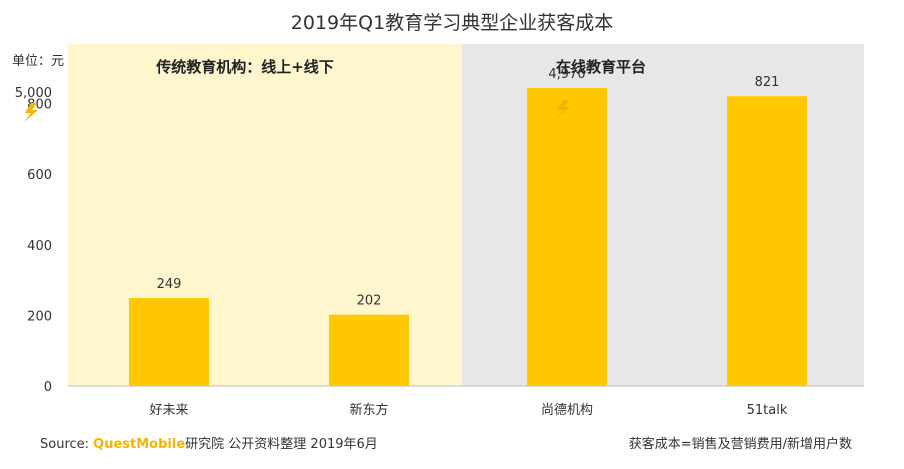 The width and height of the screenshot is (904, 469). Describe the element at coordinates (368, 410) in the screenshot. I see `x-tick-label-2: 新东方` at that location.